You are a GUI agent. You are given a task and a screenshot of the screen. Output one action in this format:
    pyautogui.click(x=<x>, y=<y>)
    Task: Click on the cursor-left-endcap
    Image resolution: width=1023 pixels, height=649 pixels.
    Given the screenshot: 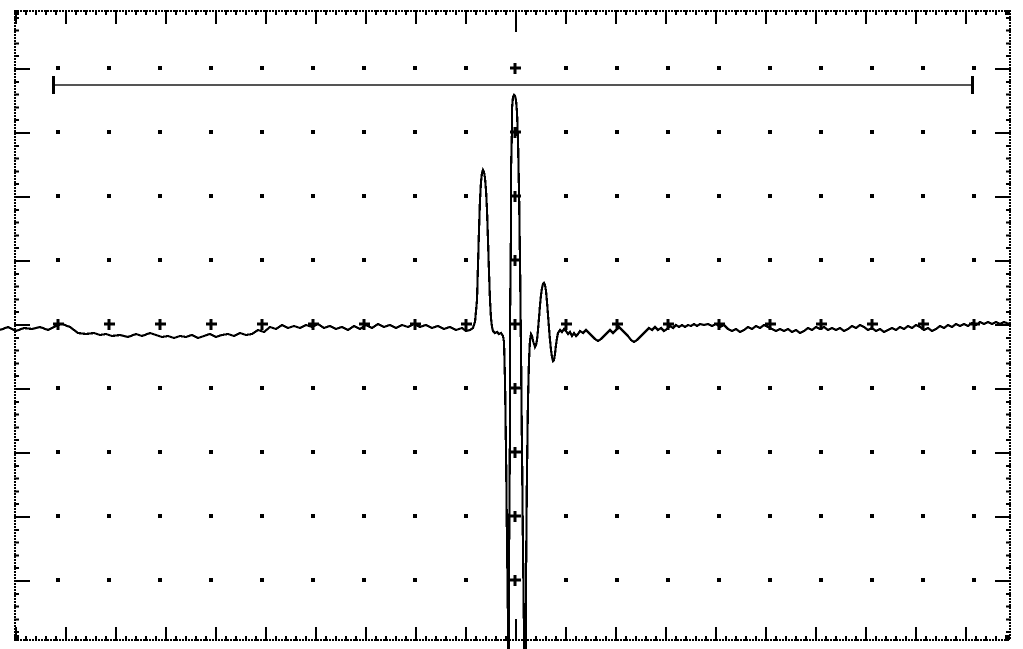 What is the action you would take?
    pyautogui.click(x=53, y=85)
    